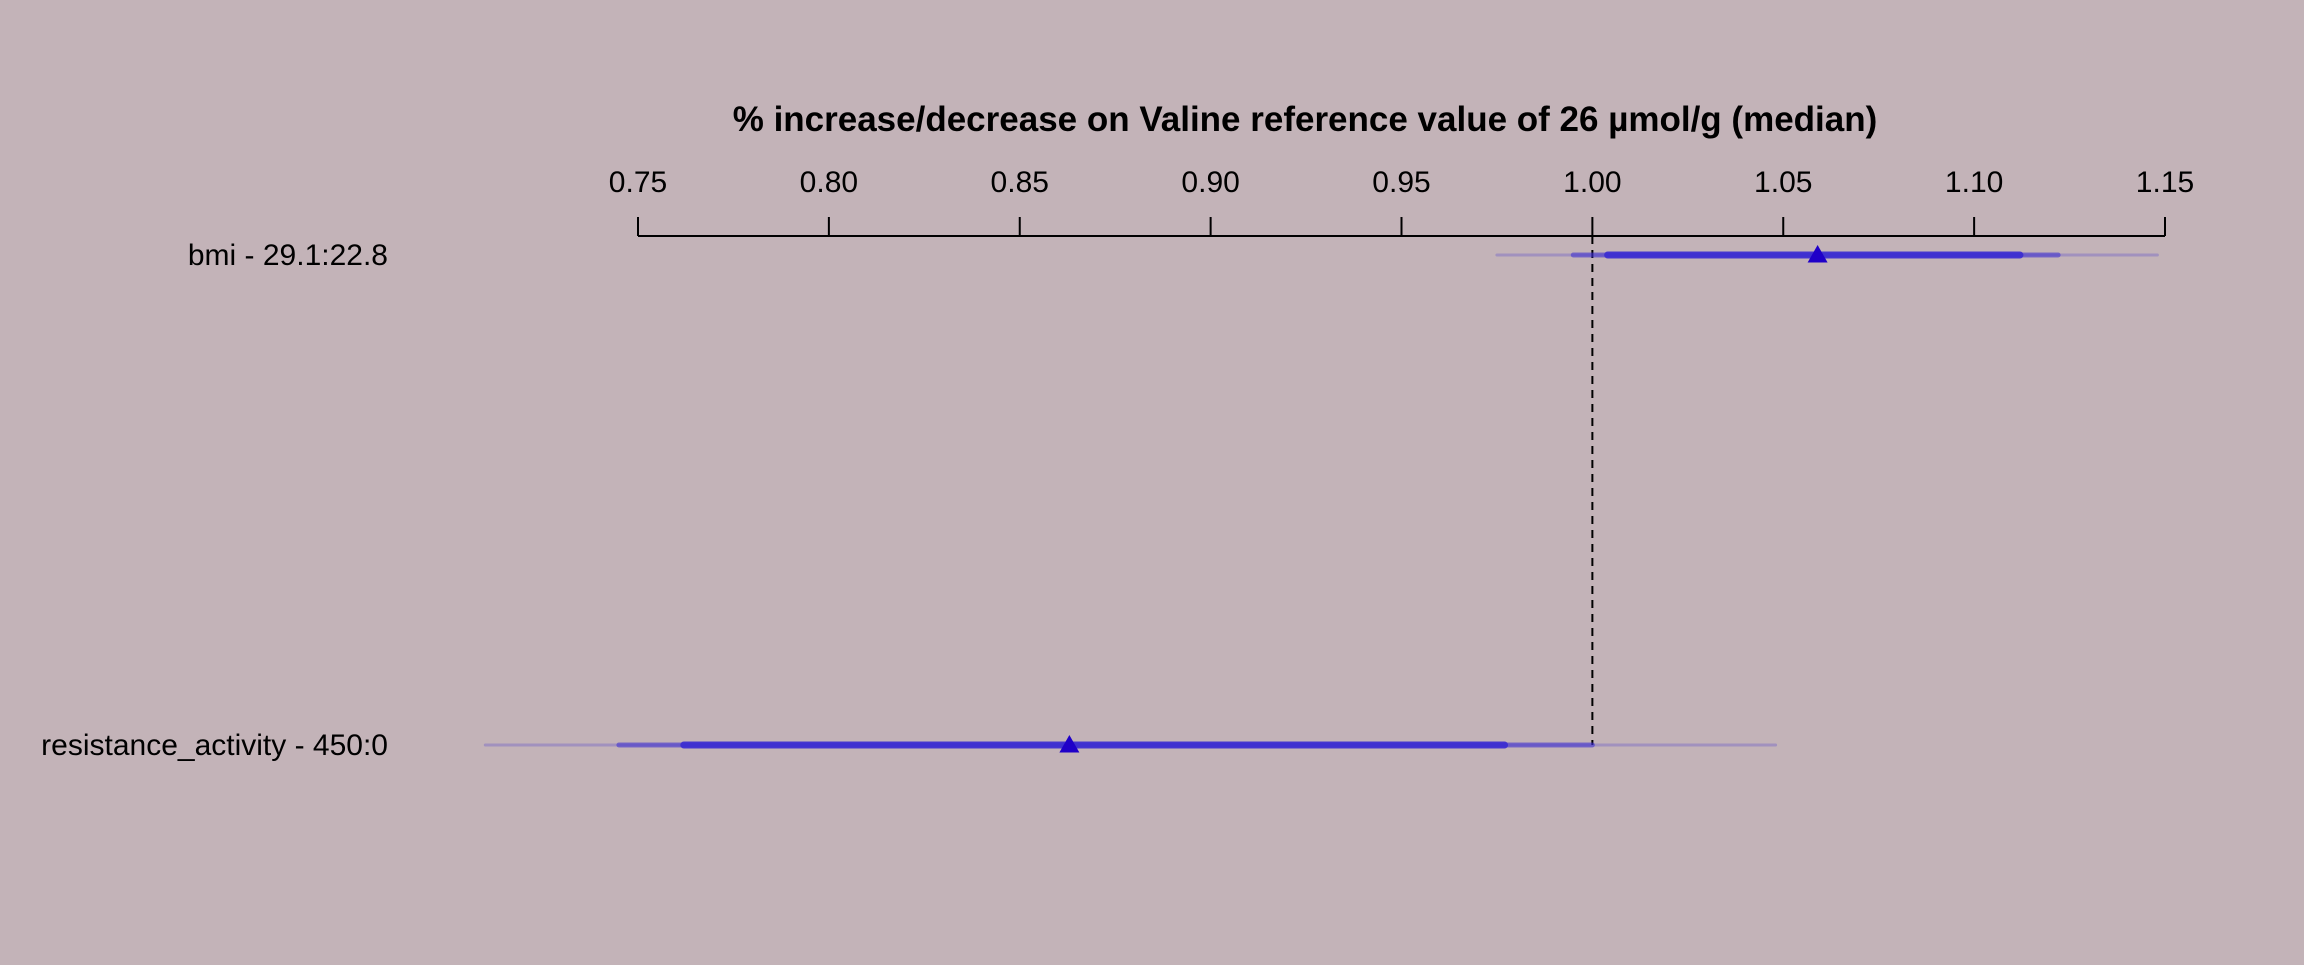 The image size is (2304, 965). Describe the element at coordinates (1401, 201) in the screenshot. I see `x-axis: 0.75 0.80 0.85 0.90 0.95 1.00 1.05 1.10 1.15` at that location.